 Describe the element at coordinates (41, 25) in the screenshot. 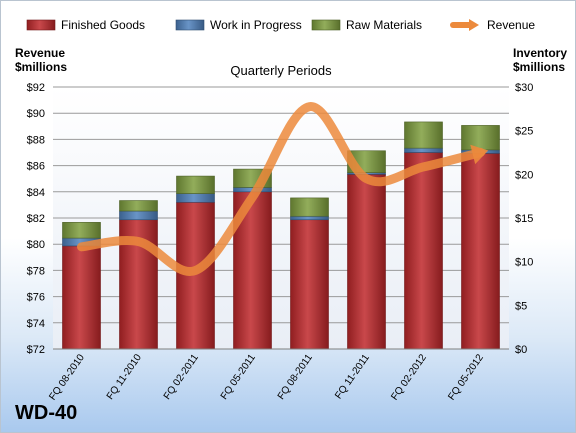

I see `legend-swatch-finished-goods` at that location.